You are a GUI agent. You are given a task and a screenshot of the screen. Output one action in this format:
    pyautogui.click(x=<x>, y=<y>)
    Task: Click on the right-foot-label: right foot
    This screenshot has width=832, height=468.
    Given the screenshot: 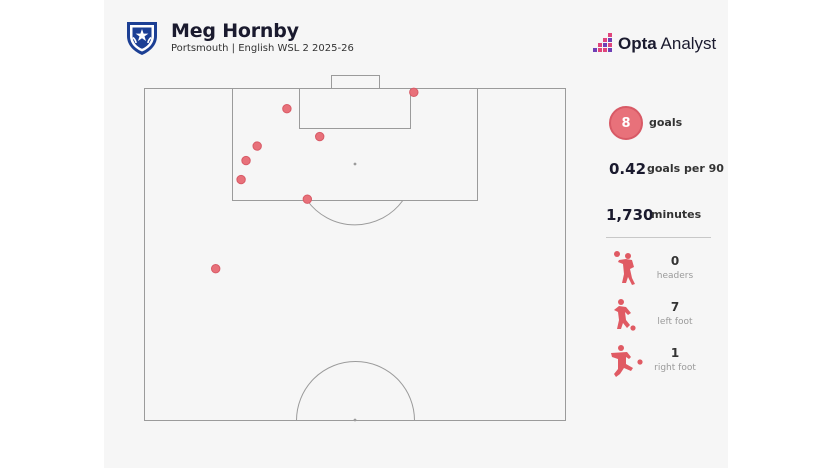 What is the action you would take?
    pyautogui.click(x=675, y=368)
    